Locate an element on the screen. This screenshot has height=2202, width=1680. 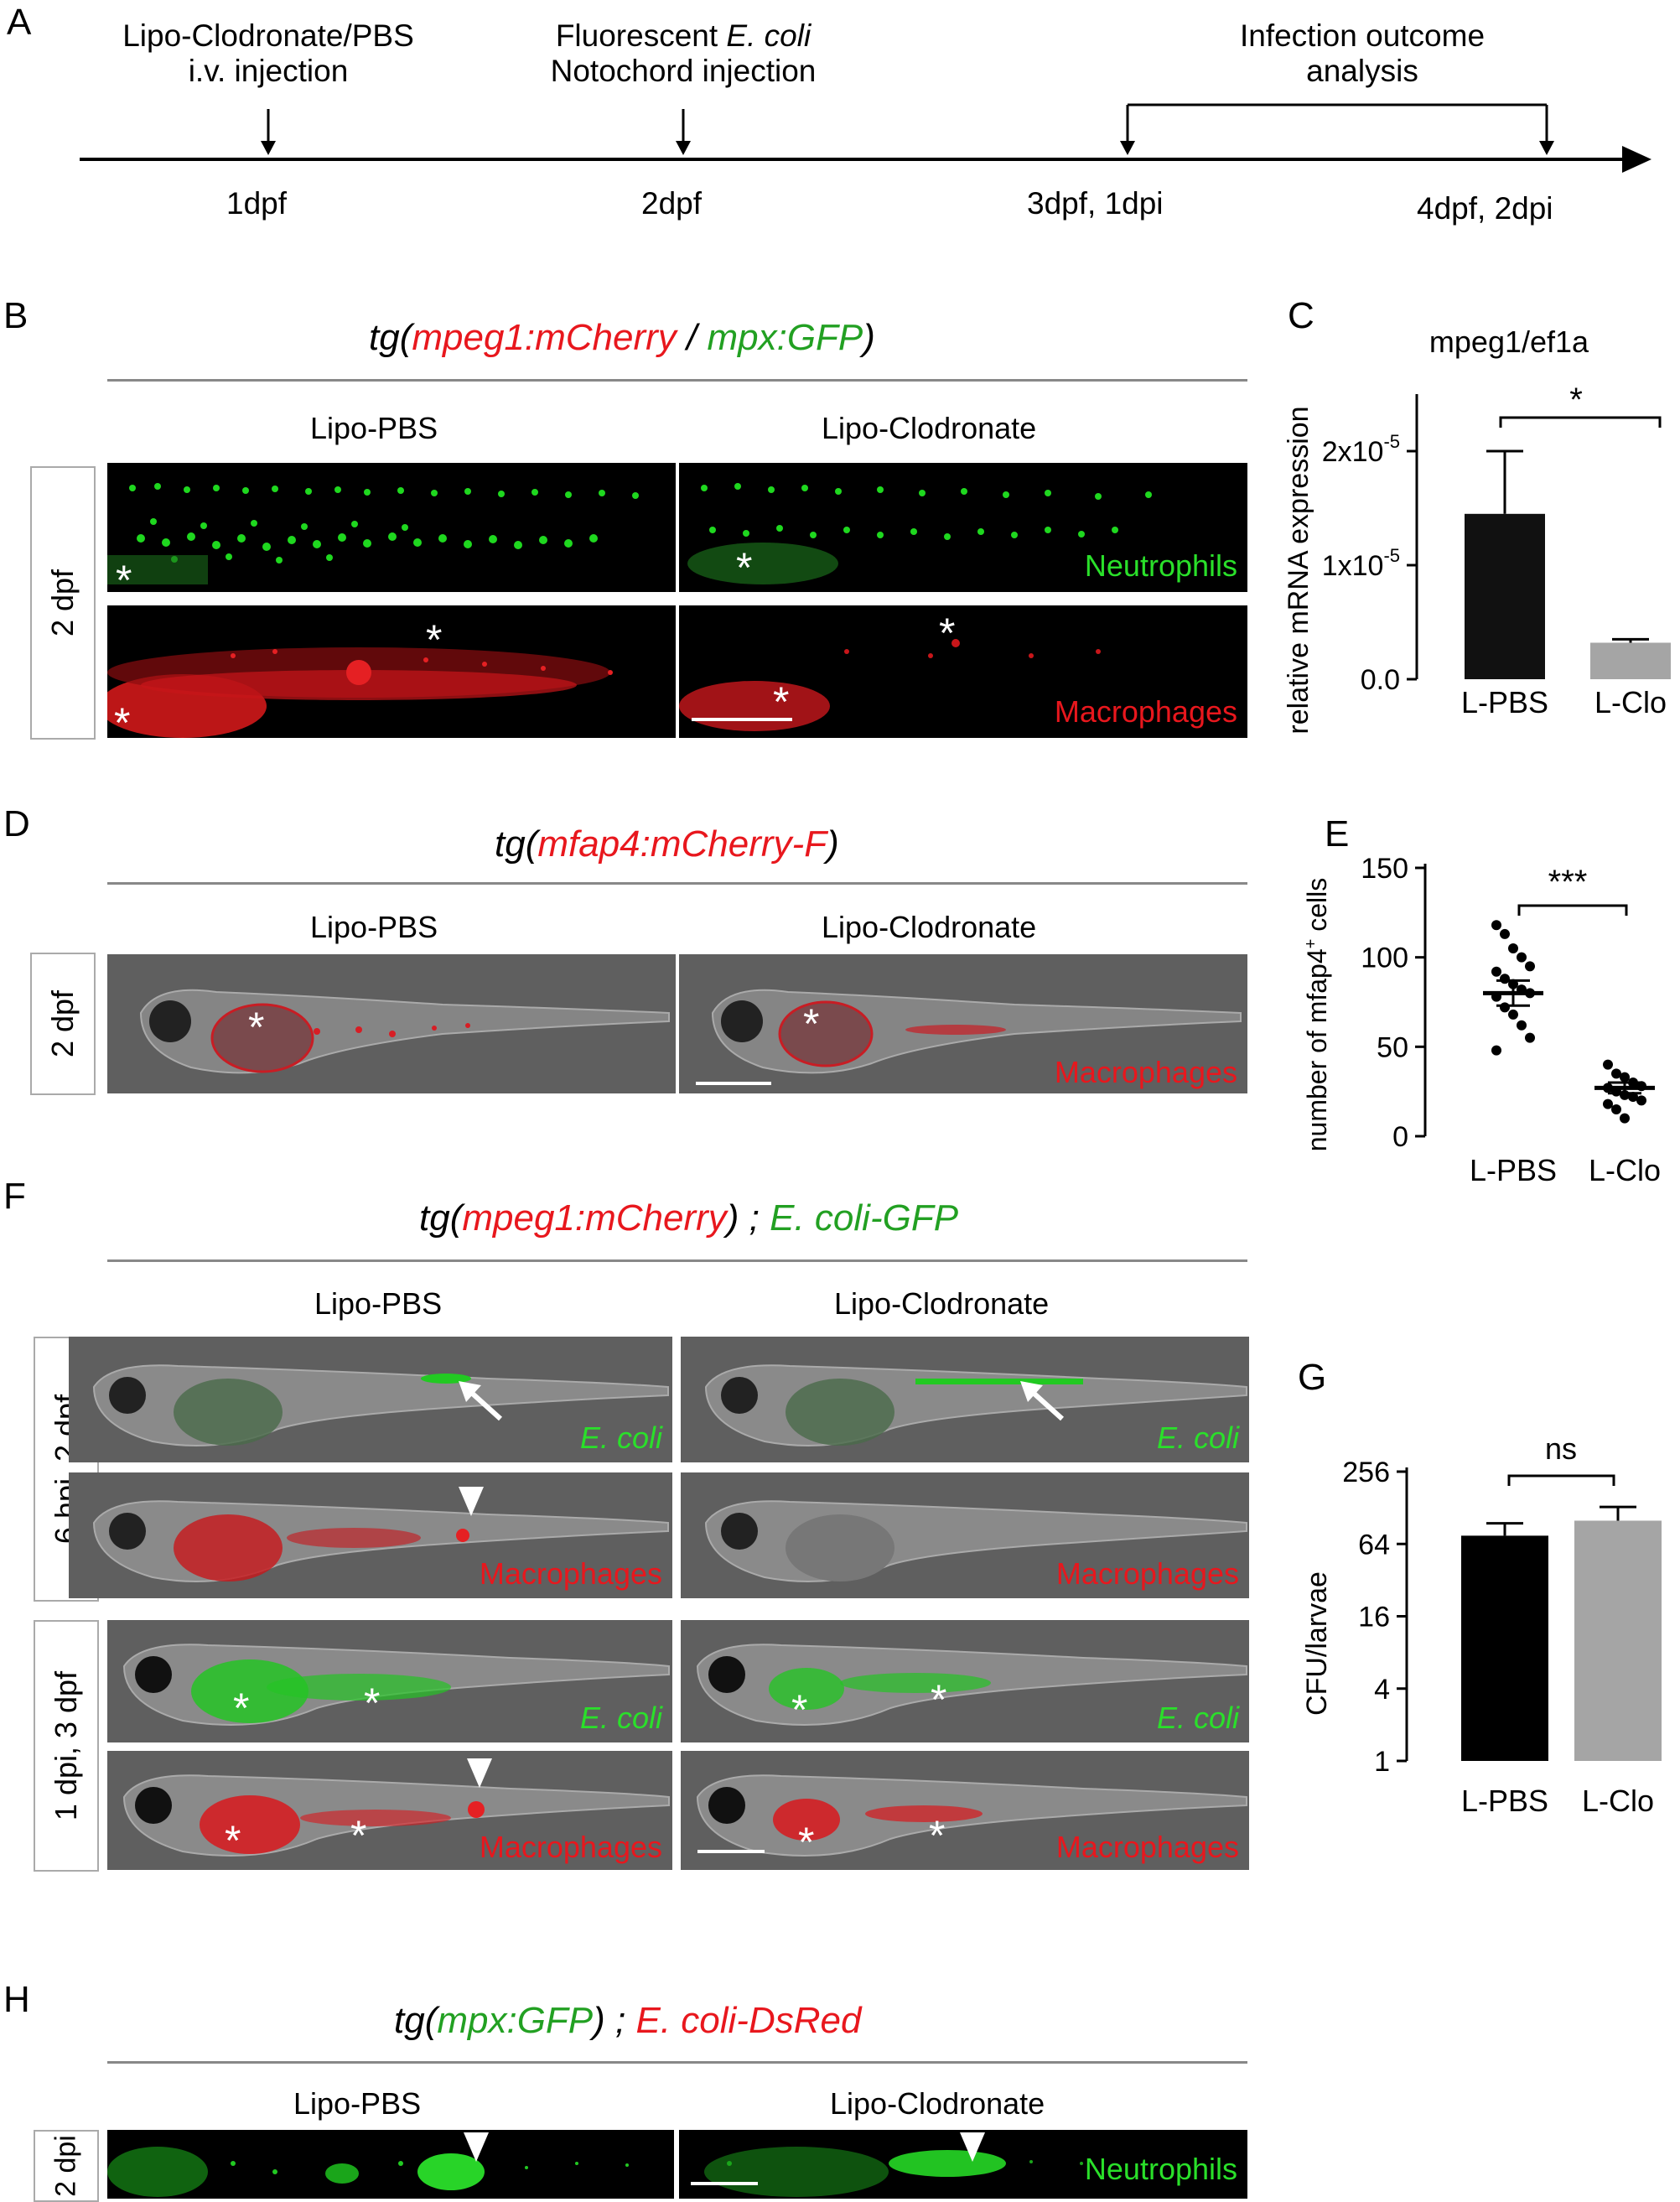
chart-e-ytick-label: 50 is located at coordinates (1392, 1047).